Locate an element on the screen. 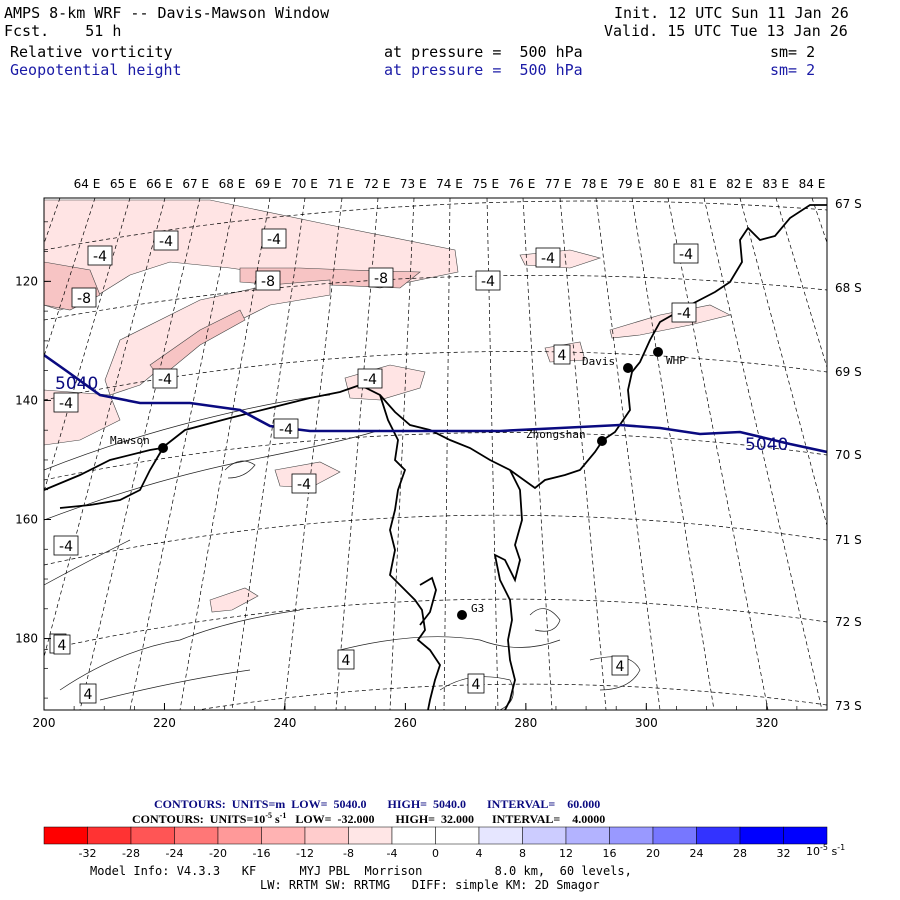 The width and height of the screenshot is (900, 900). longitude-label: 72 E is located at coordinates (377, 184).